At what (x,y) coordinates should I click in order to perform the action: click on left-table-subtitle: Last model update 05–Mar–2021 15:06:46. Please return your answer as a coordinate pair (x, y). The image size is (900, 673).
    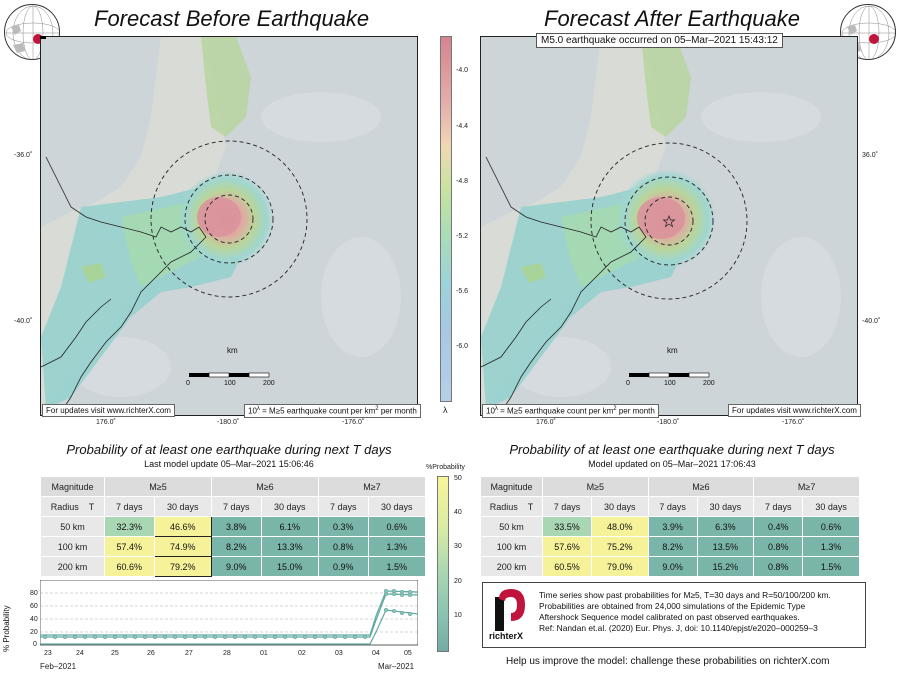
    Looking at the image, I should click on (229, 464).